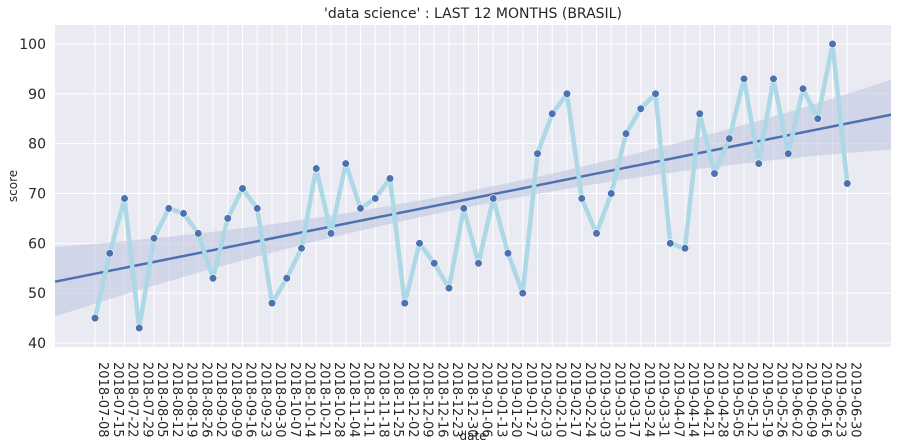 Image resolution: width=904 pixels, height=447 pixels. Describe the element at coordinates (472, 436) in the screenshot. I see `x-axis-label: date` at that location.